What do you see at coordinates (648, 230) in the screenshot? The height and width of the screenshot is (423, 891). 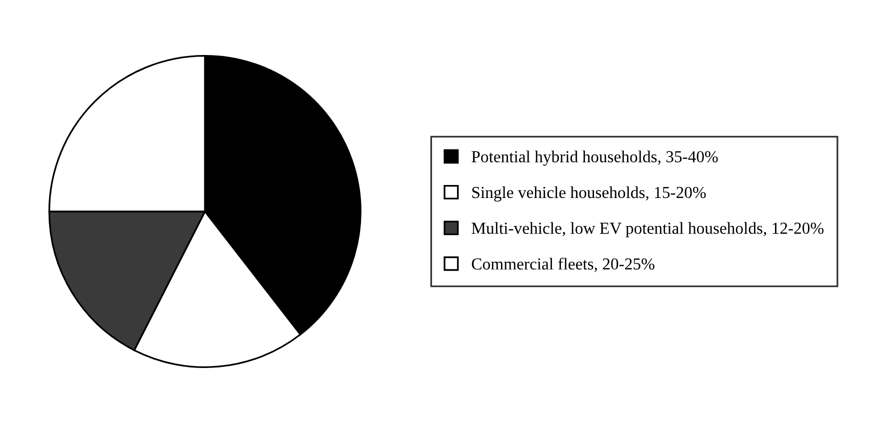 I see `legend-label: Multi-vehicle, low EV potential households, 12-20%` at bounding box center [648, 230].